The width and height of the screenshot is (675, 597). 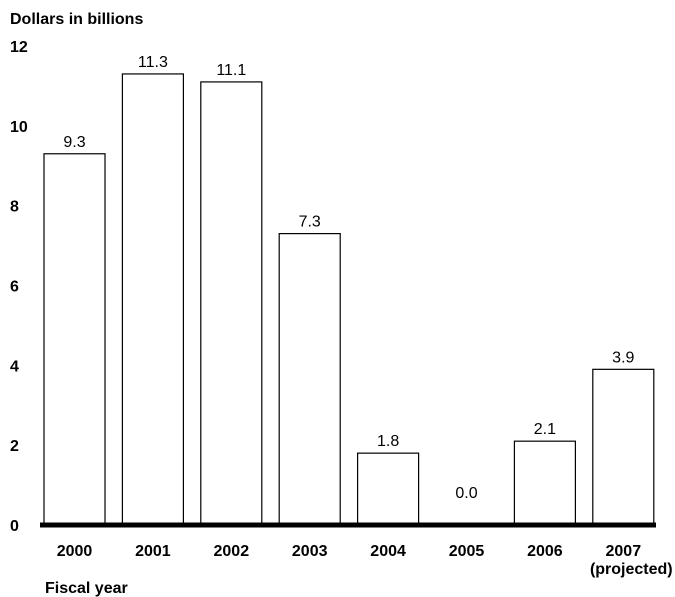 I want to click on y-tick-label: 4, so click(x=14, y=366).